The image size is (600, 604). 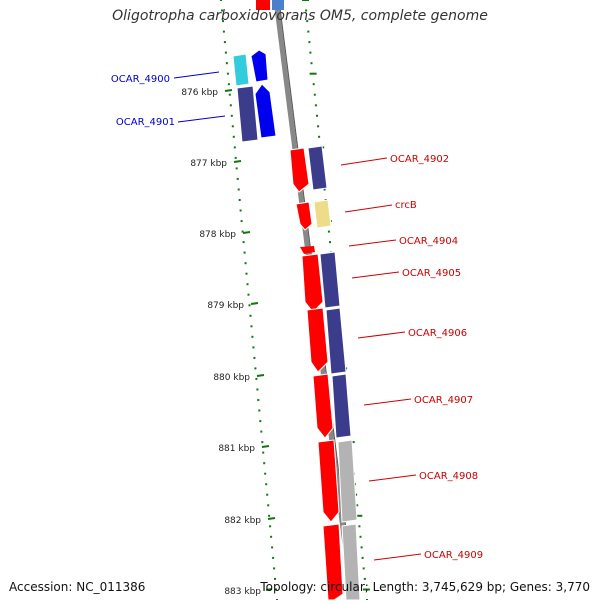 I want to click on label-ocar-4909: OCAR_4909, so click(x=453, y=555).